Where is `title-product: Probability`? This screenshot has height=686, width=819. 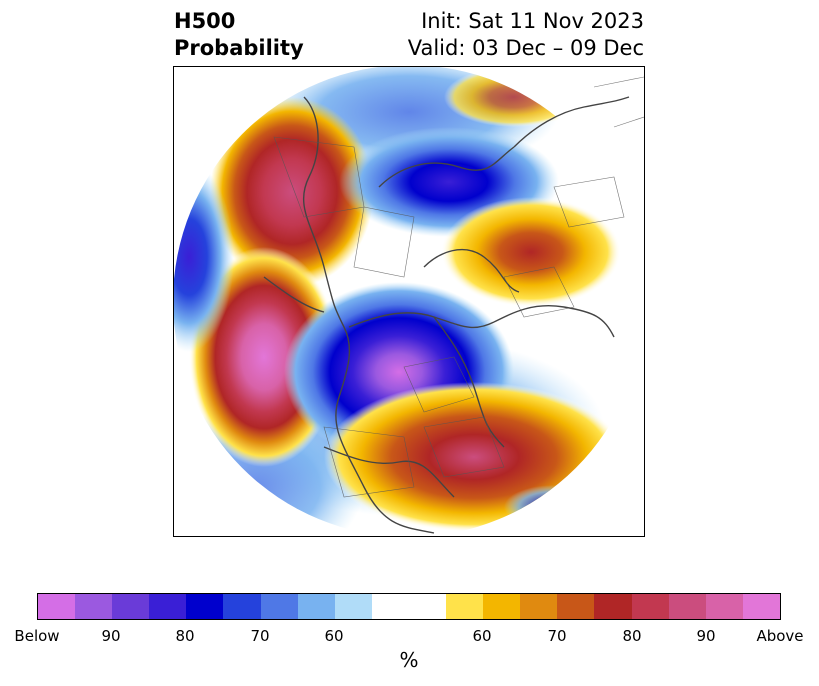 title-product: Probability is located at coordinates (239, 48).